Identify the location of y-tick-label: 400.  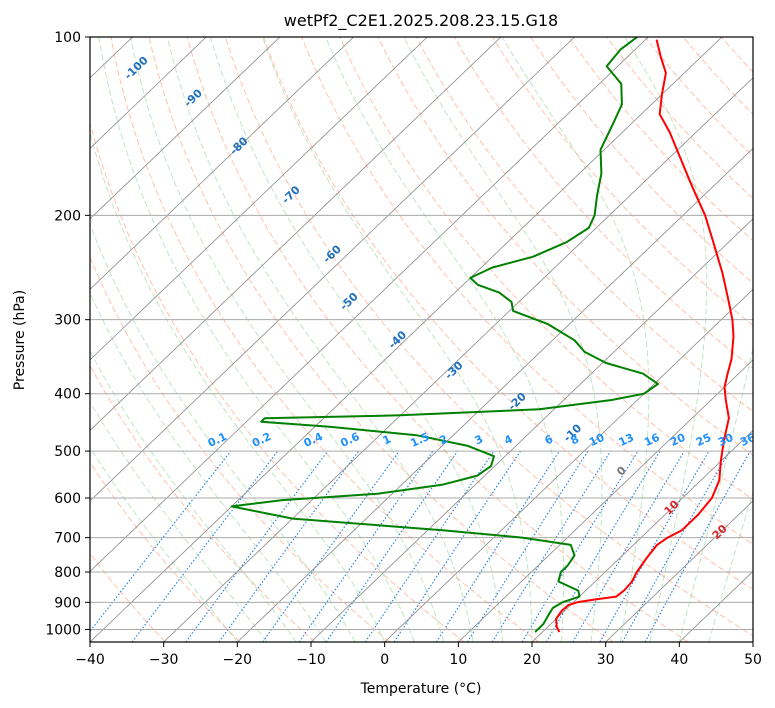
(67, 395).